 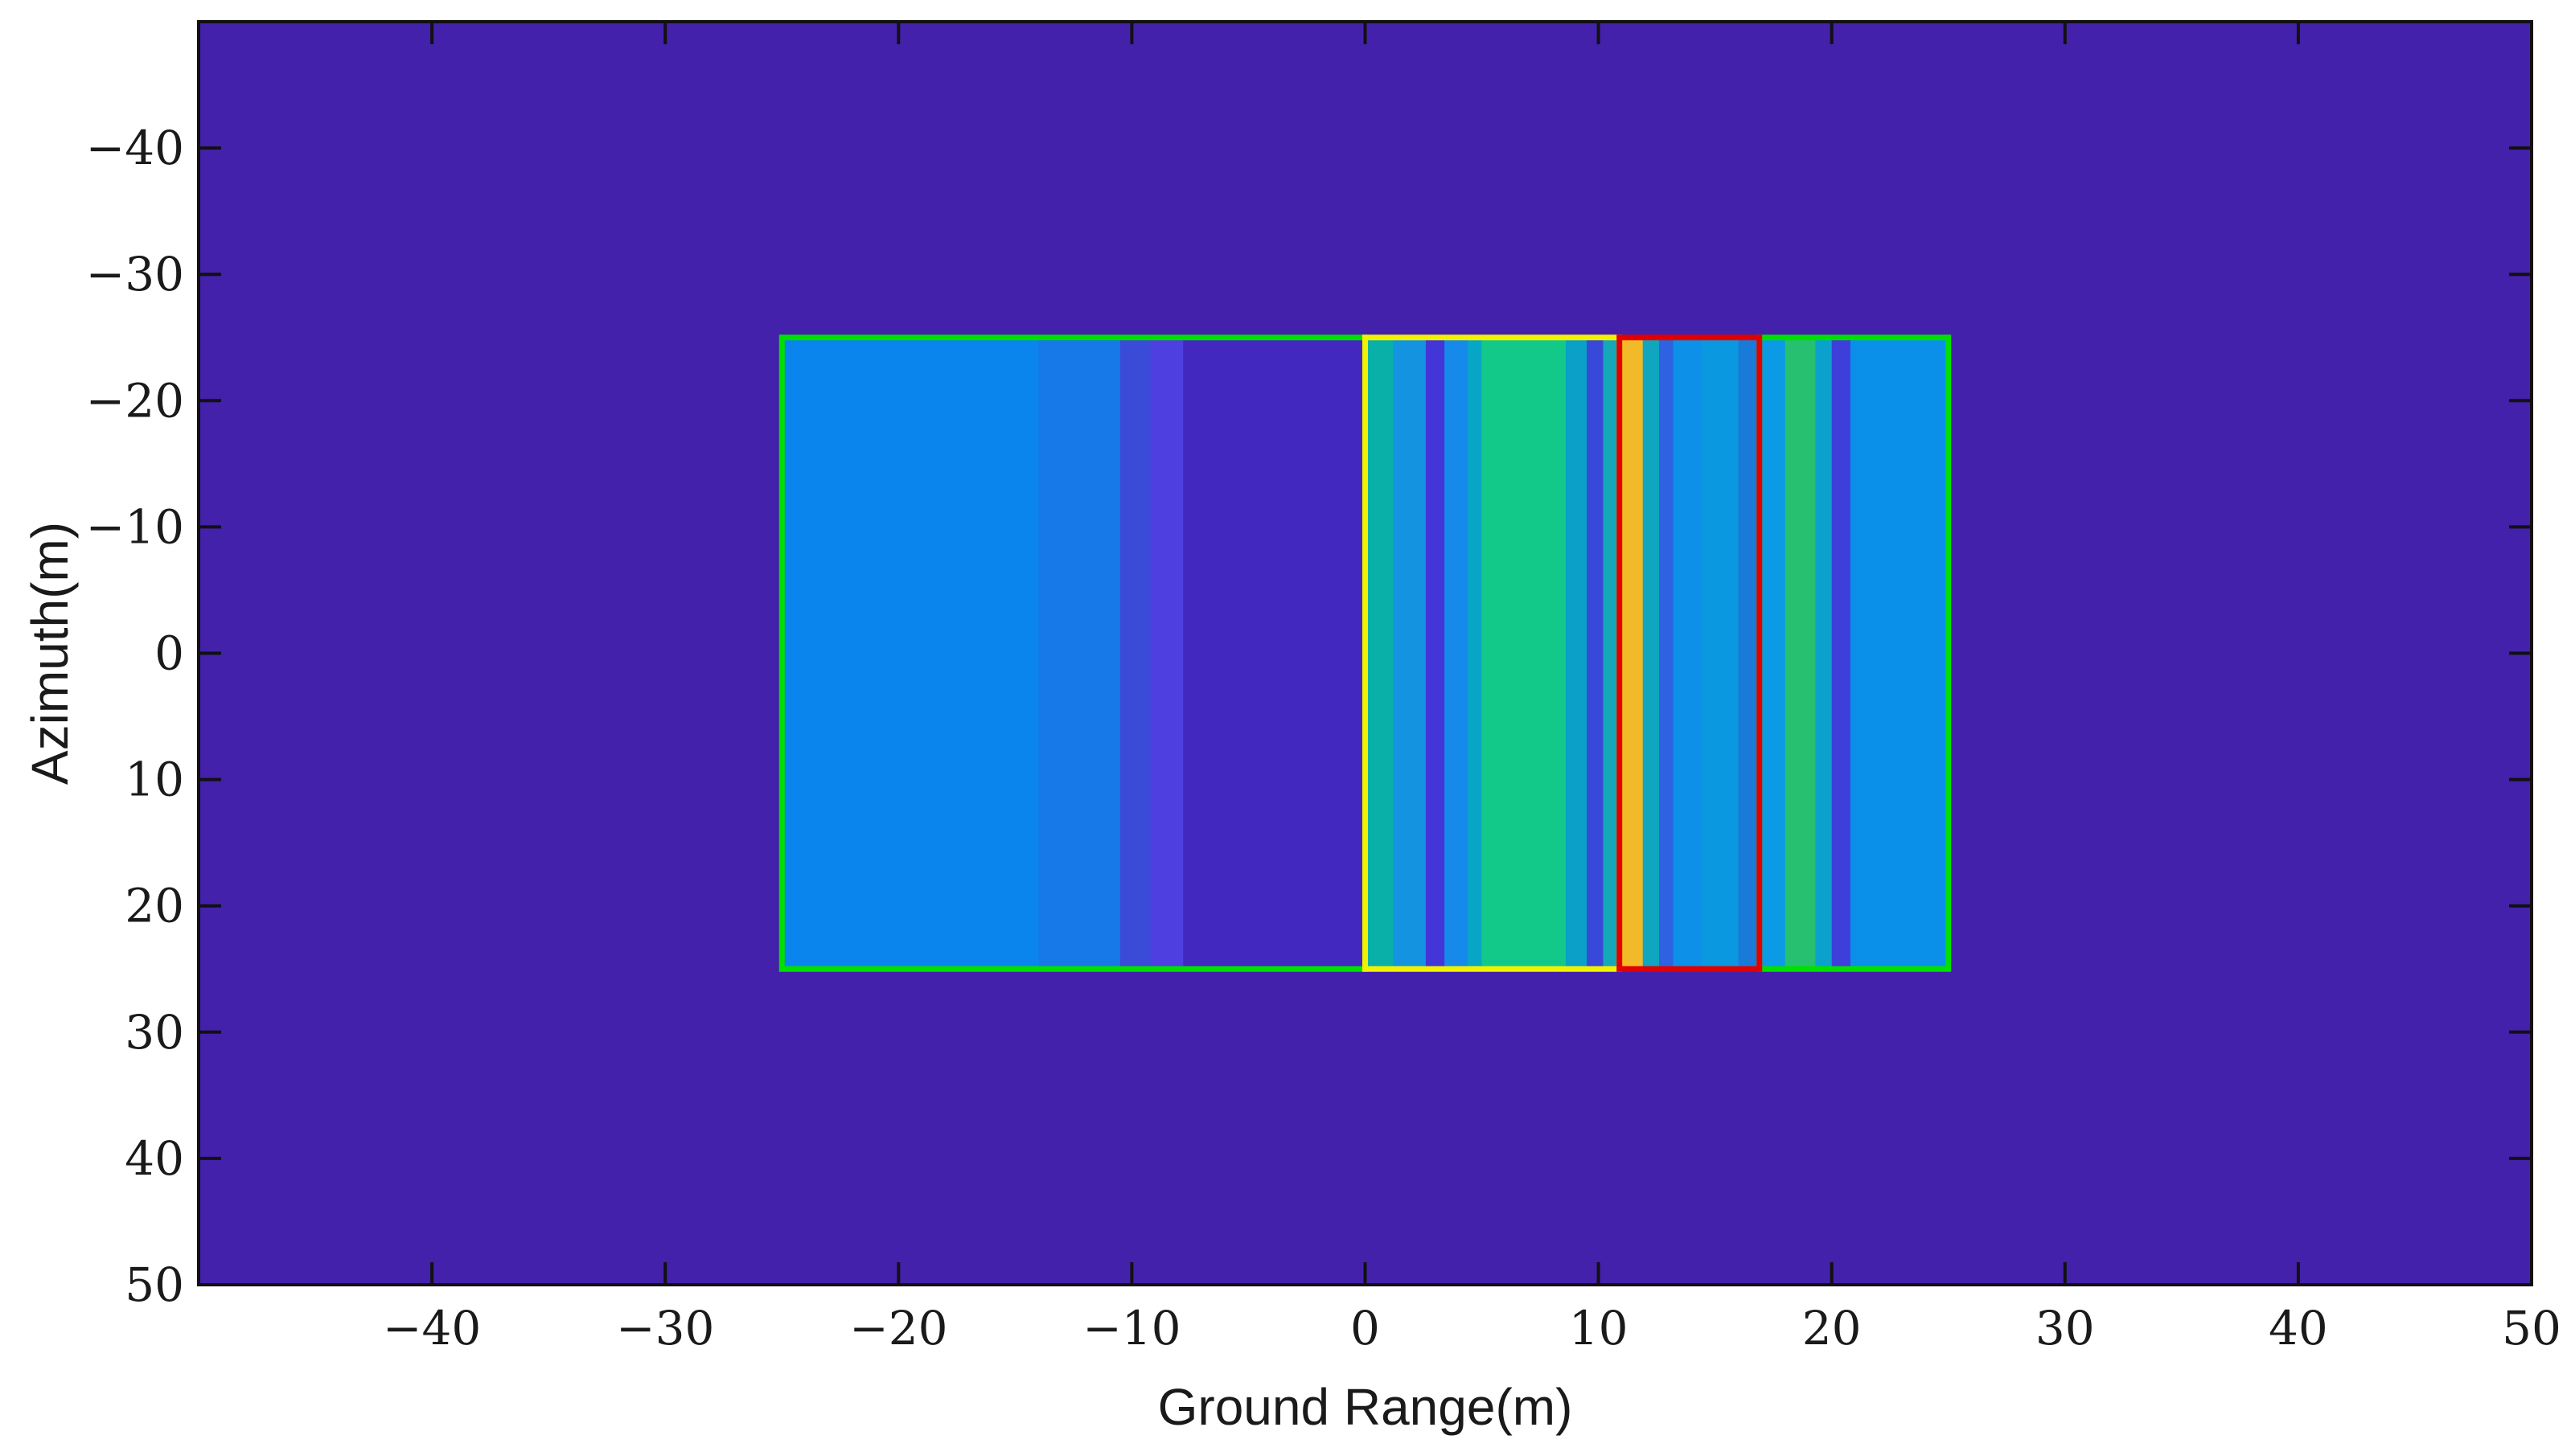 What do you see at coordinates (898, 1328) in the screenshot?
I see `x-tick-label: −20` at bounding box center [898, 1328].